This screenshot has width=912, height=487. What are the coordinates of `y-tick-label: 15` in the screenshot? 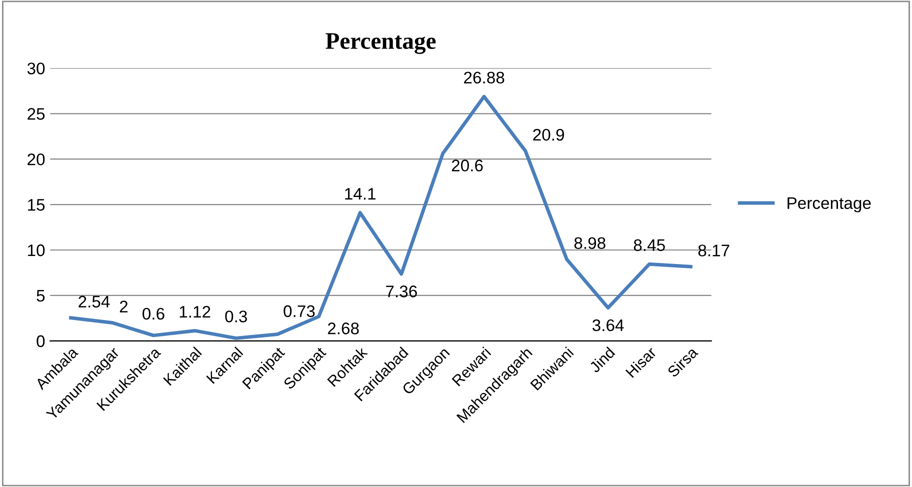 It's located at (36, 205).